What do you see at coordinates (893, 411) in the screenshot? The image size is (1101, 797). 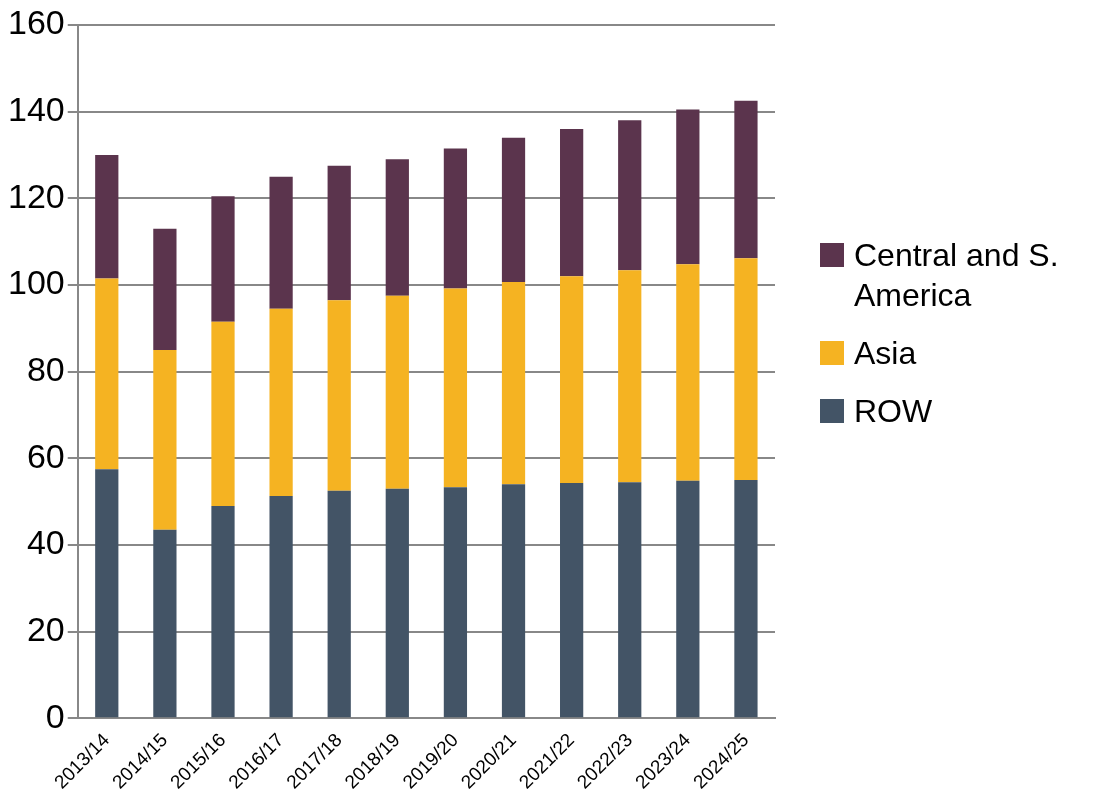 I see `legend-label: ROW` at bounding box center [893, 411].